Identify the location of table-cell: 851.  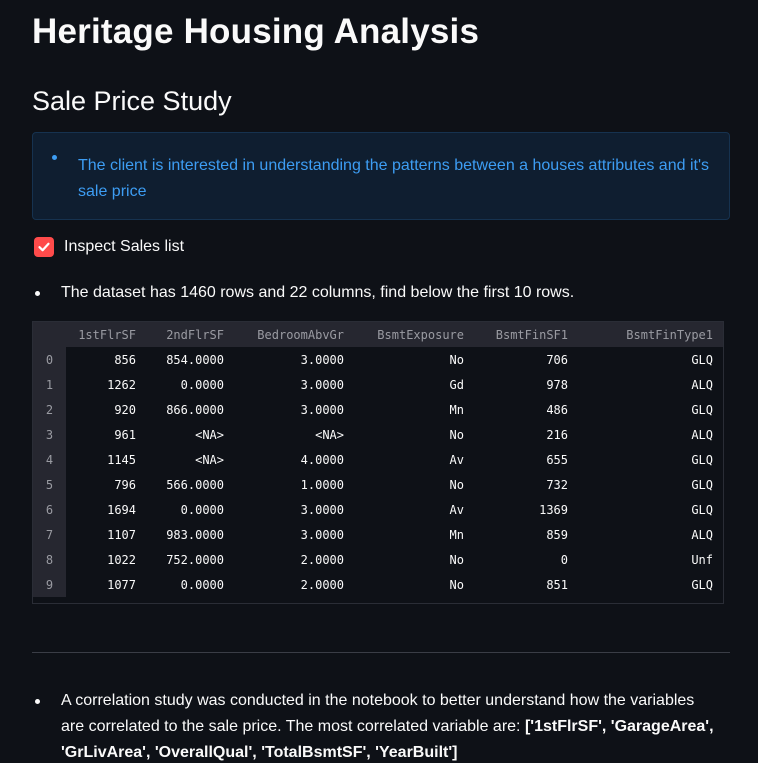
(557, 584).